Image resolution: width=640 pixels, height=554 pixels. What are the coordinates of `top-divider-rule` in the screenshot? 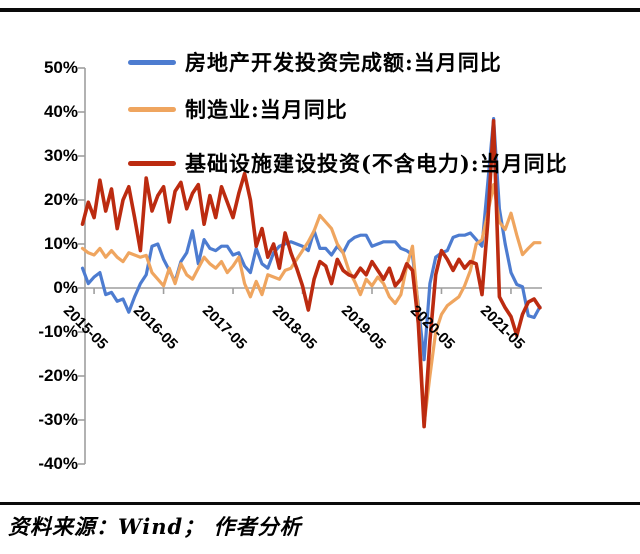 It's located at (320, 10).